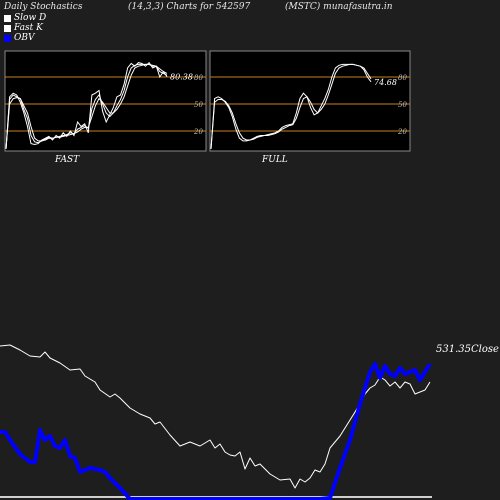  What do you see at coordinates (7, 38) in the screenshot?
I see `legend-swatch-blue` at bounding box center [7, 38].